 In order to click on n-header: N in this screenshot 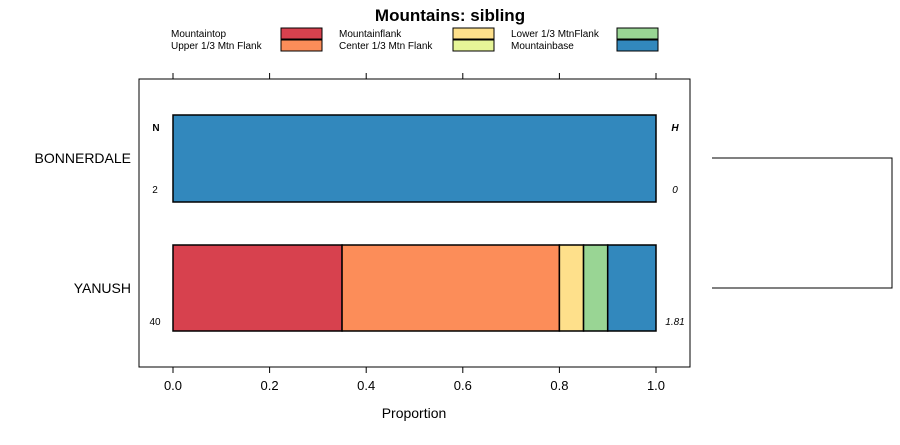, I will do `click(155, 128)`.